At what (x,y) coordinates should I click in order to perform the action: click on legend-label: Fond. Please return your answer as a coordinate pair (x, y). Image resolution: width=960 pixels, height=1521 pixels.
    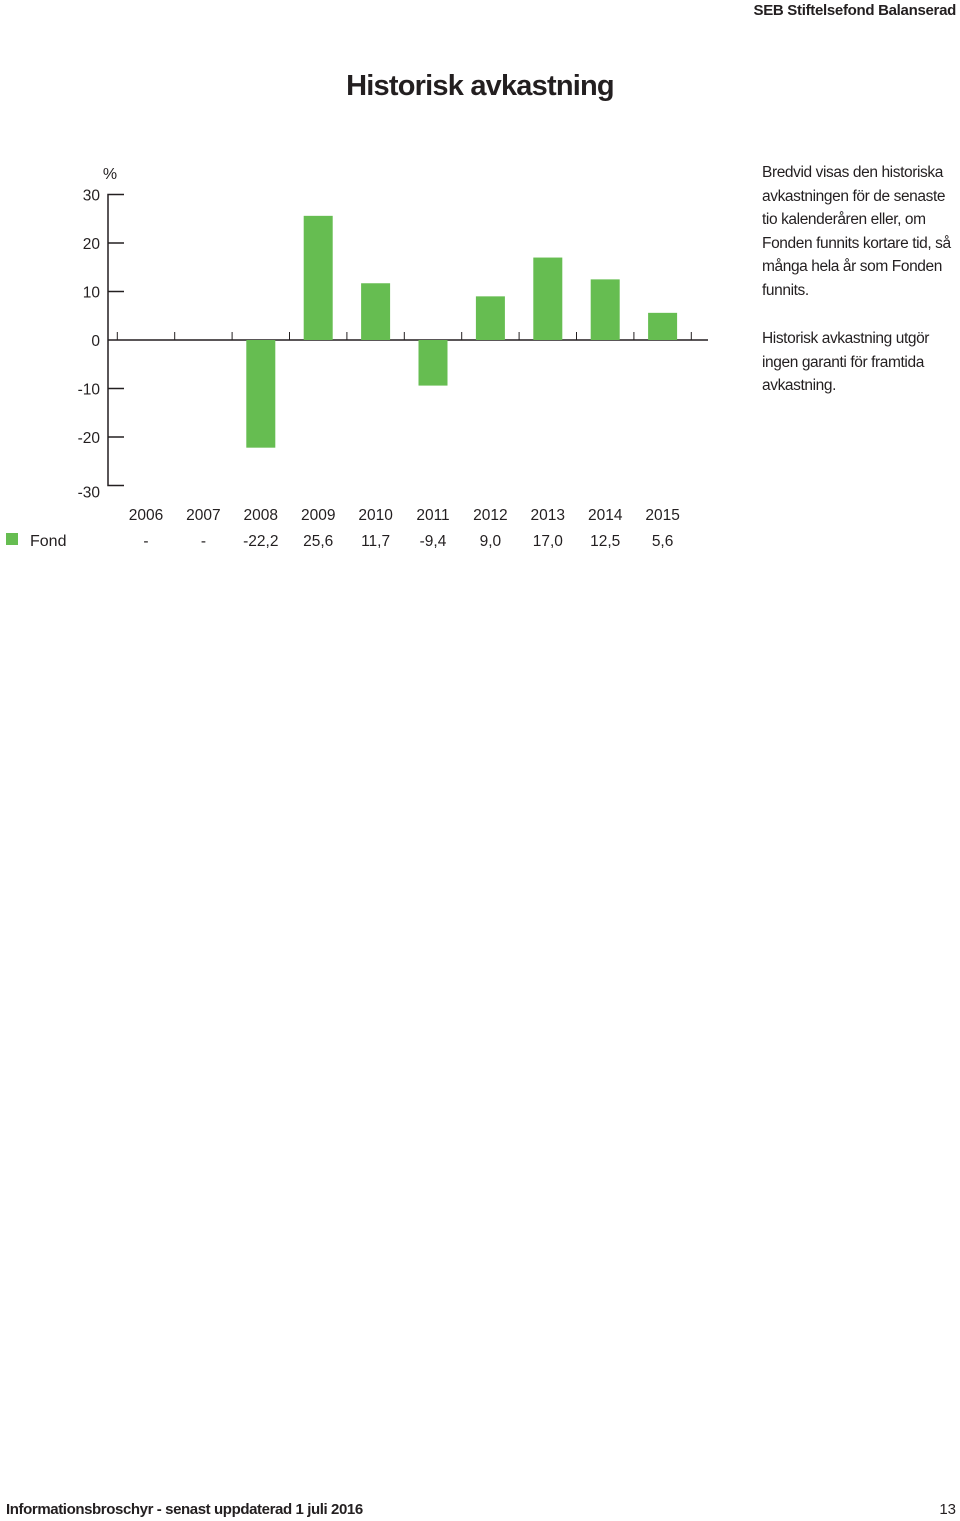
    Looking at the image, I should click on (48, 541).